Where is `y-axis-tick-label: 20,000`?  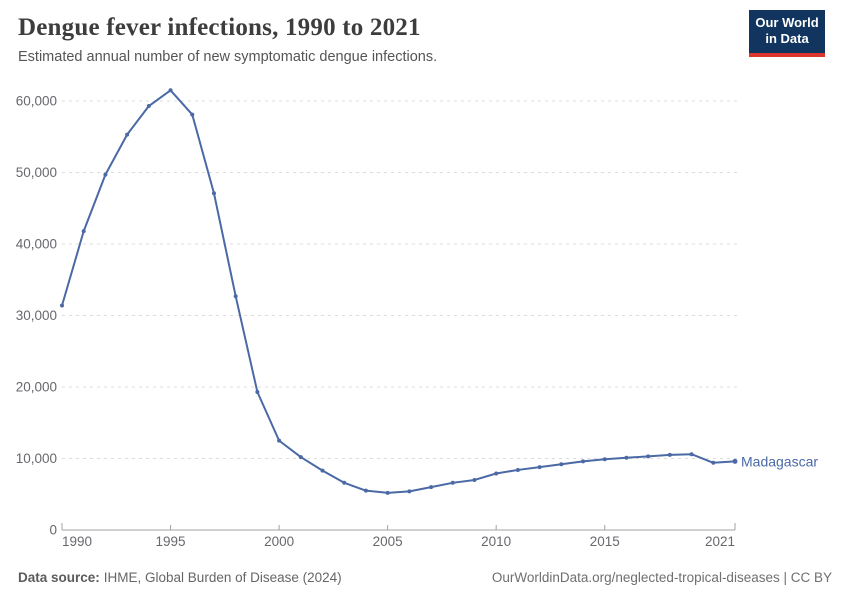 y-axis-tick-label: 20,000 is located at coordinates (36, 387).